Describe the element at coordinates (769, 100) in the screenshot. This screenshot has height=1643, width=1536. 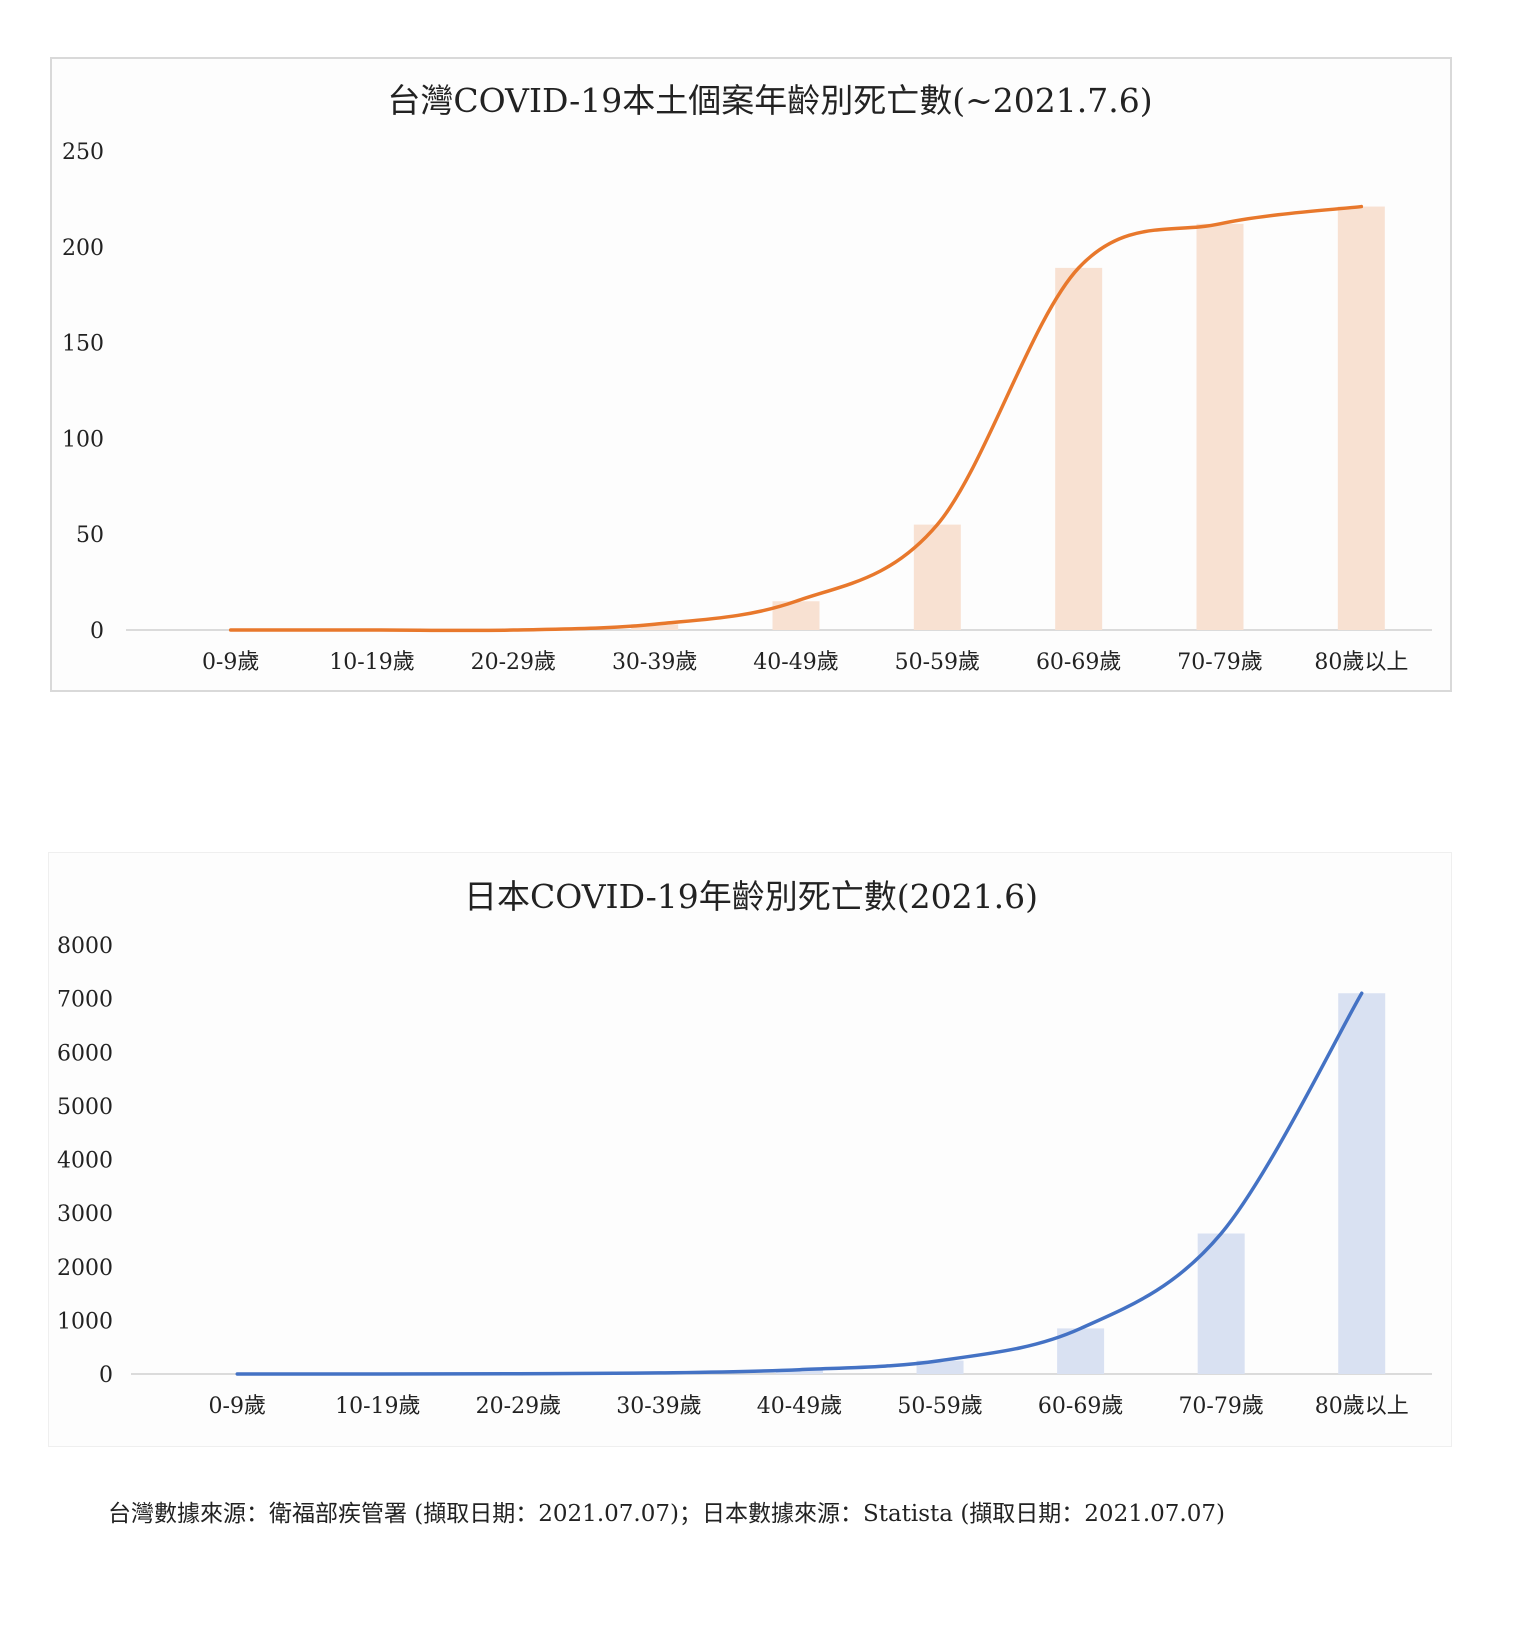
I see `chart-title: 台灣COVID-19本土個案年齡別死亡數(~2021.7.6)` at that location.